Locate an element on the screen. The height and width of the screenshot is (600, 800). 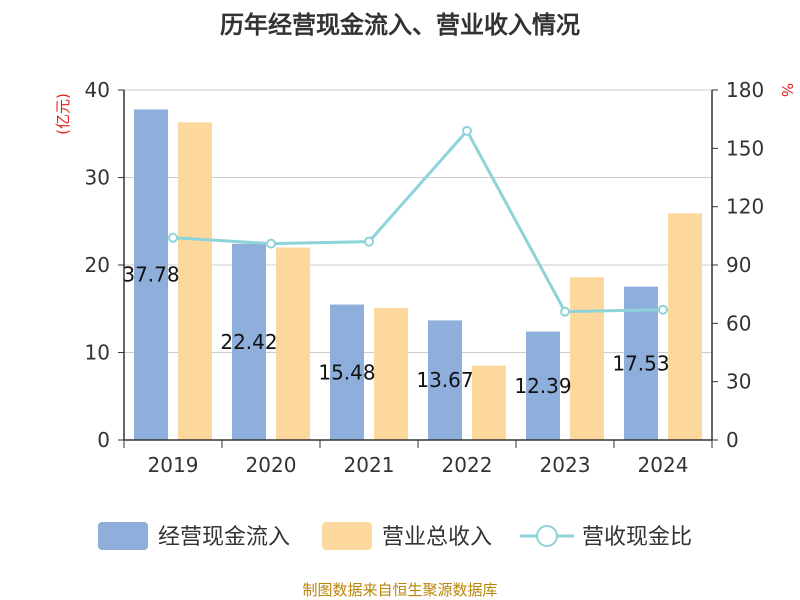
bar-value-label: 37.78 is located at coordinates (150, 275).